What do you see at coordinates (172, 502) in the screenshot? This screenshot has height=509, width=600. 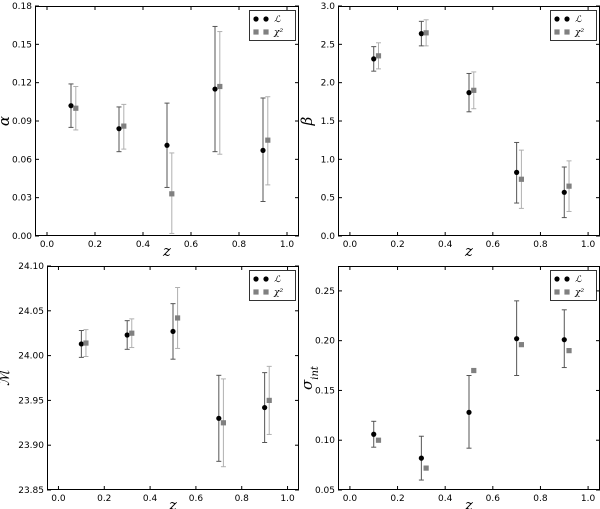 I see `xlabel-2: z` at bounding box center [172, 502].